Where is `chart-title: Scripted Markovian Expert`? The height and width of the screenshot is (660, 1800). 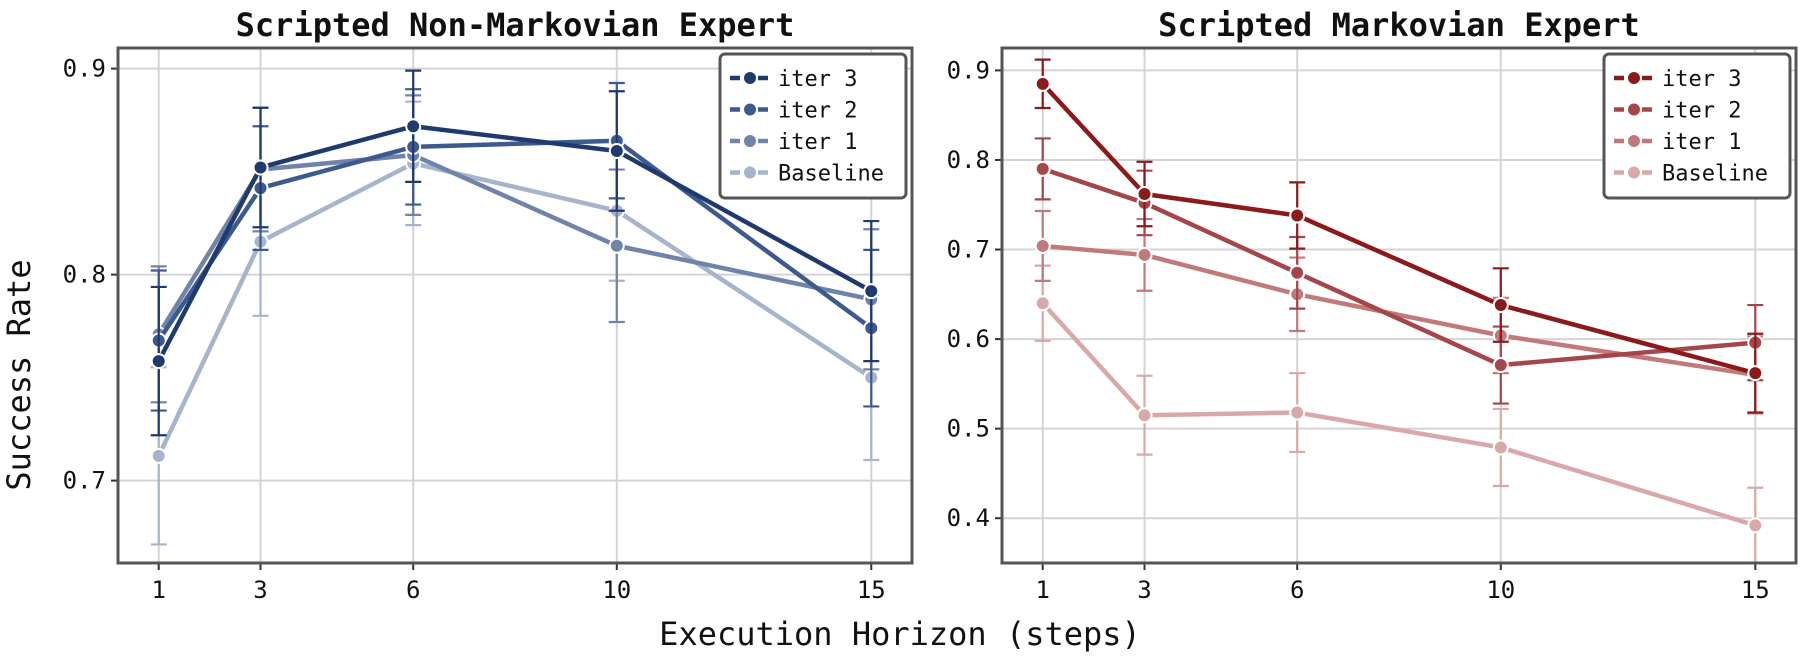
chart-title: Scripted Markovian Expert is located at coordinates (1399, 25).